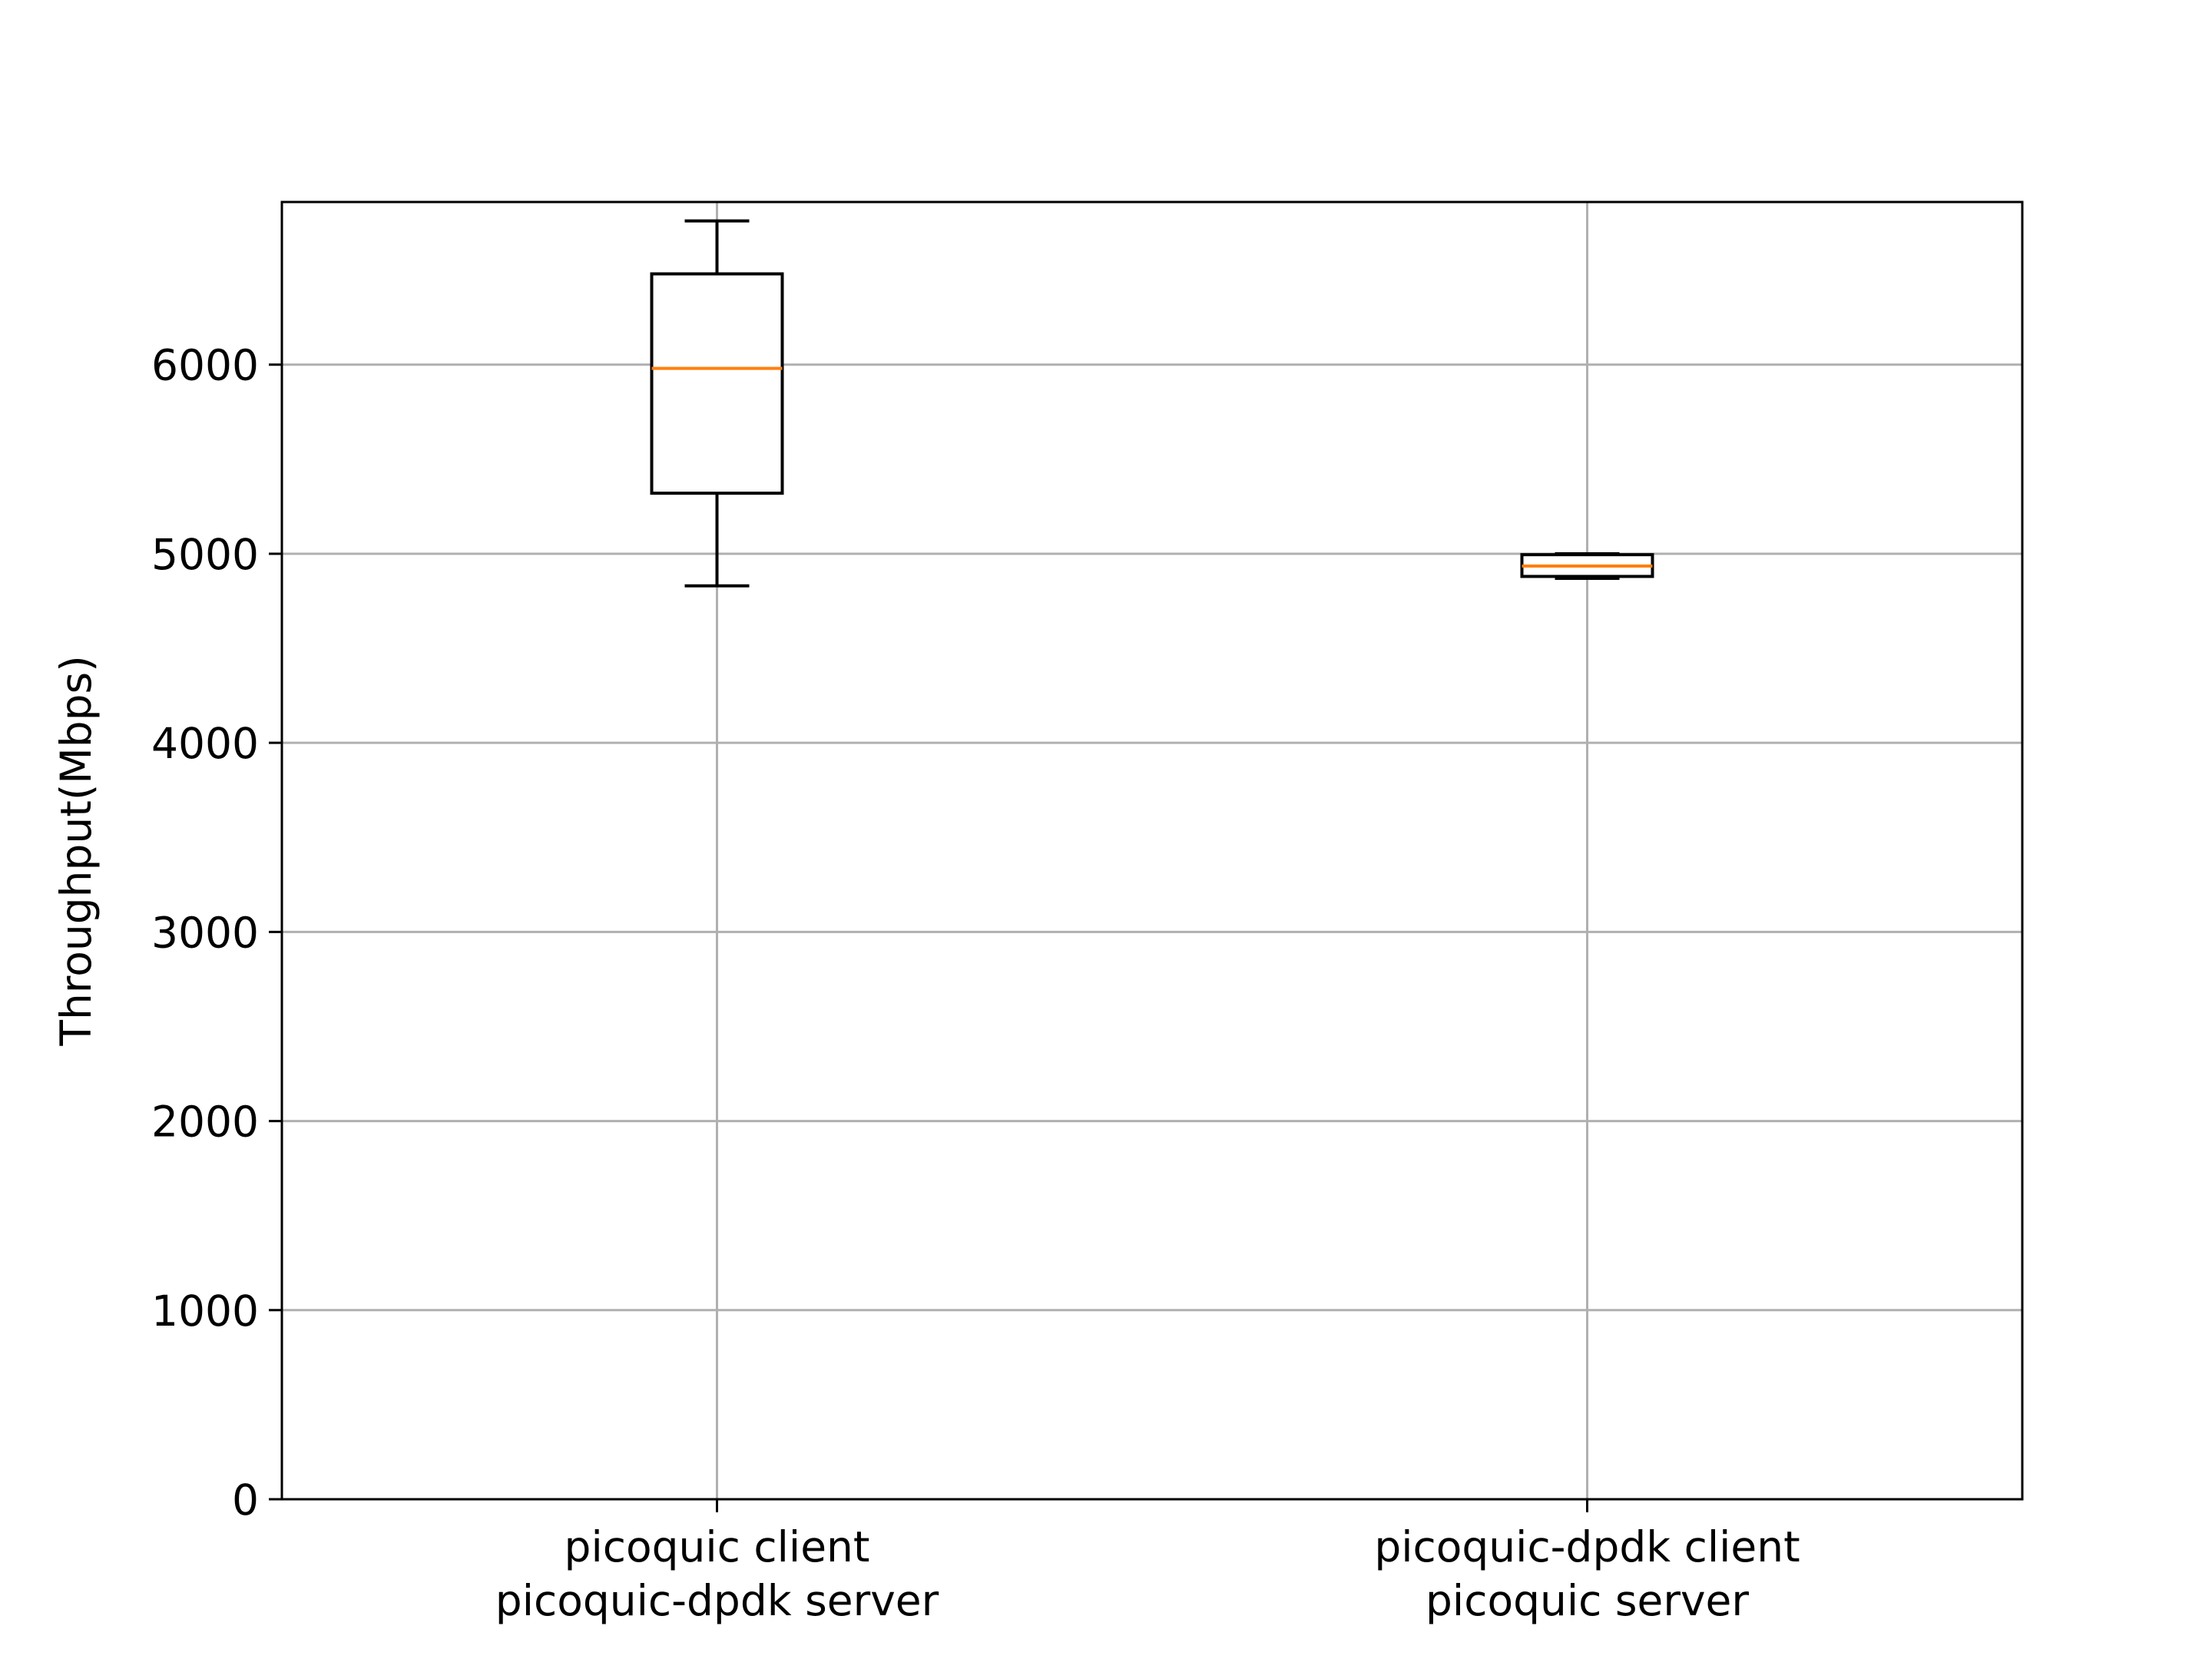 The height and width of the screenshot is (1659, 2212). I want to click on x-tick-label: picoquic-dpdk server, so click(717, 1600).